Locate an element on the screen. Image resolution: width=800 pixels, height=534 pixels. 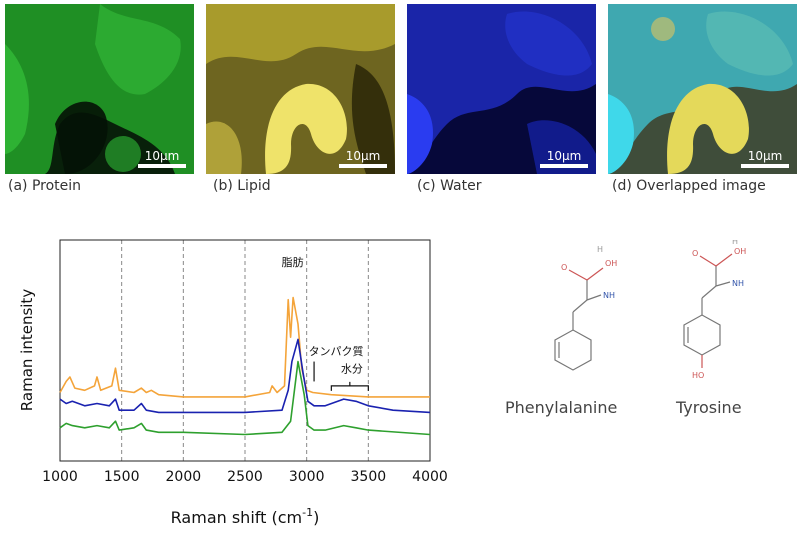
lipid-map is located at coordinates (300, 89).